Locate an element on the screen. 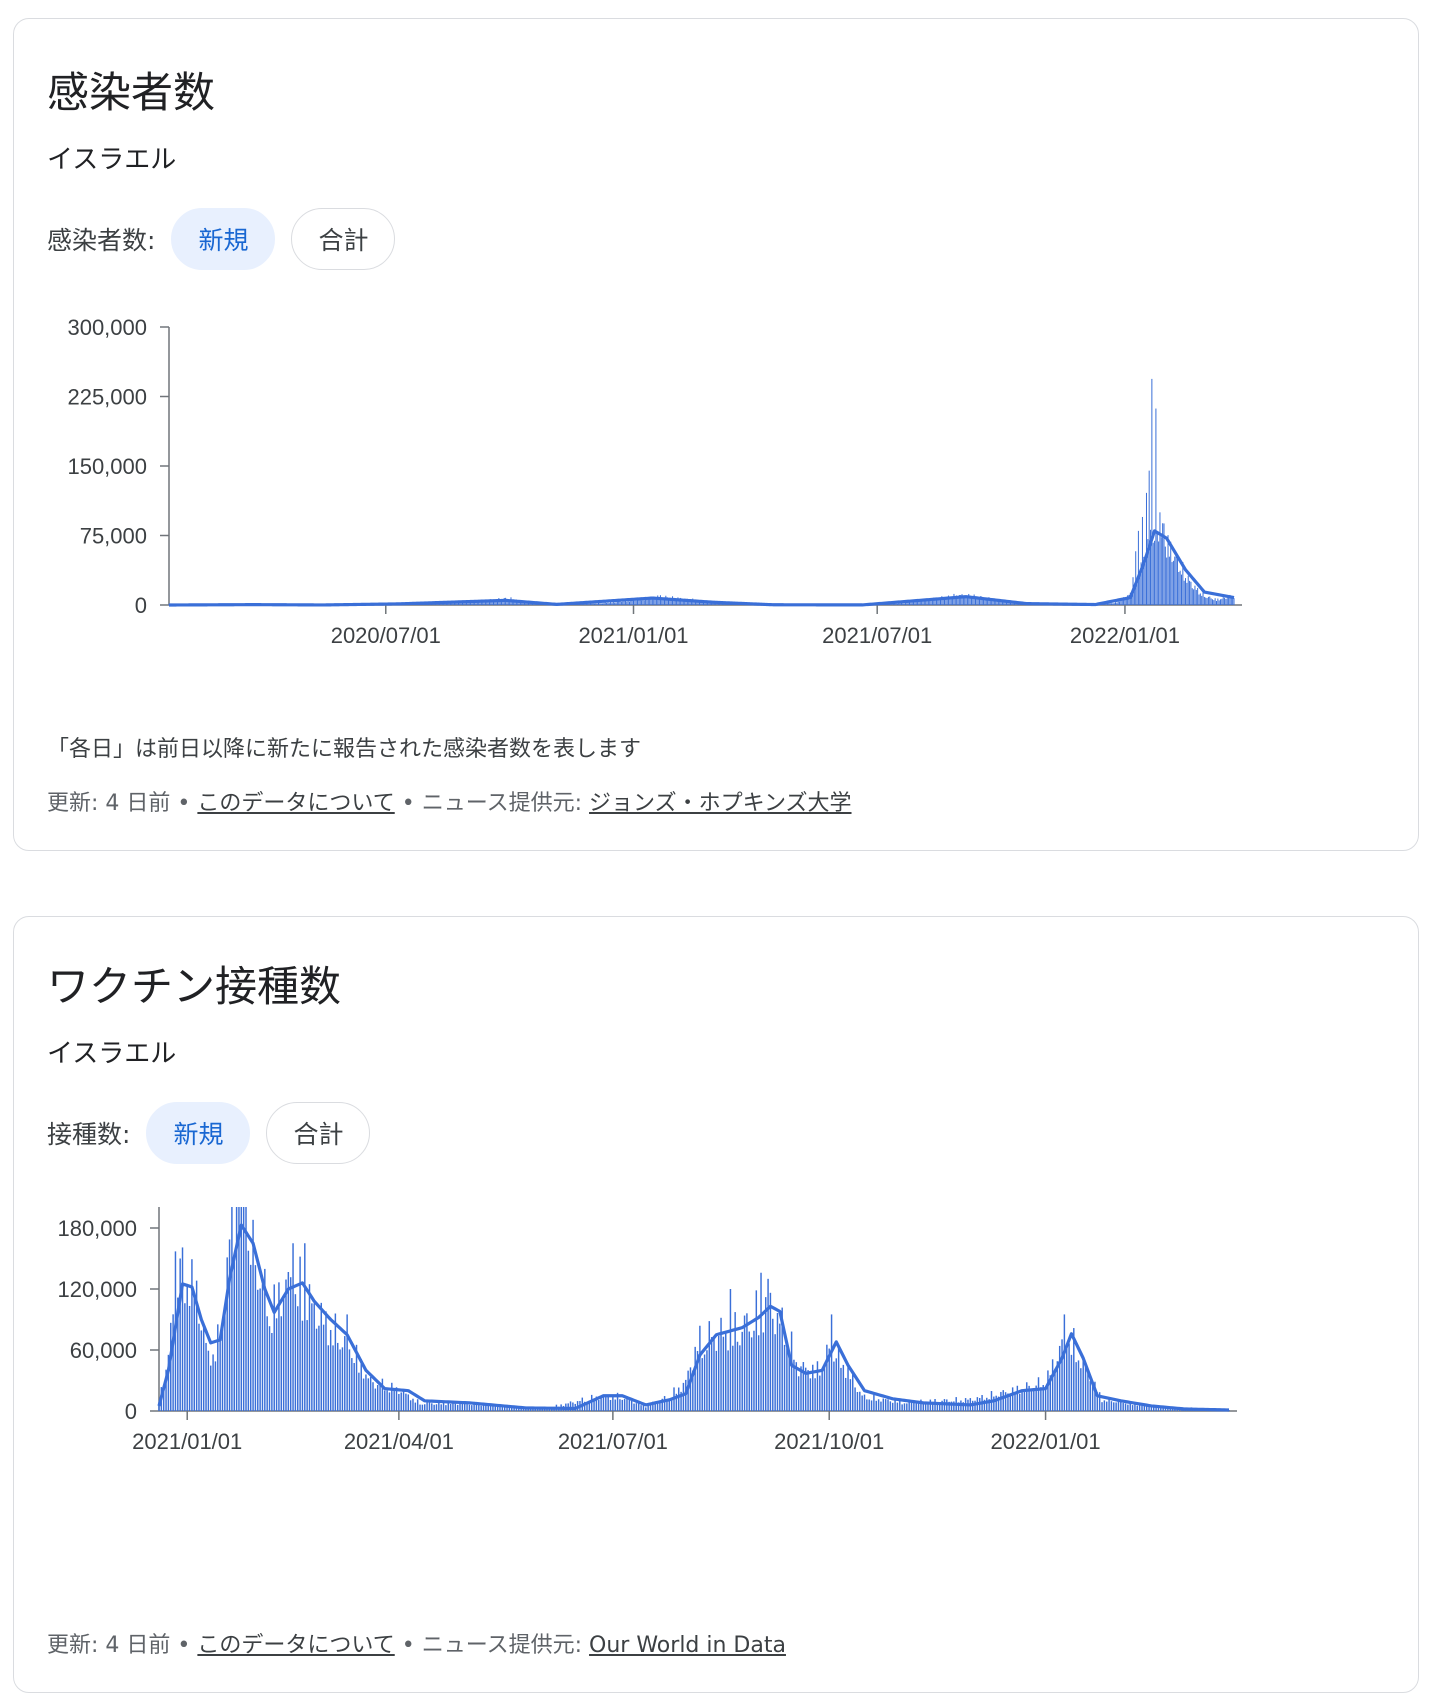 The height and width of the screenshot is (1708, 1434). cases-total-button: 合計 is located at coordinates (343, 239).